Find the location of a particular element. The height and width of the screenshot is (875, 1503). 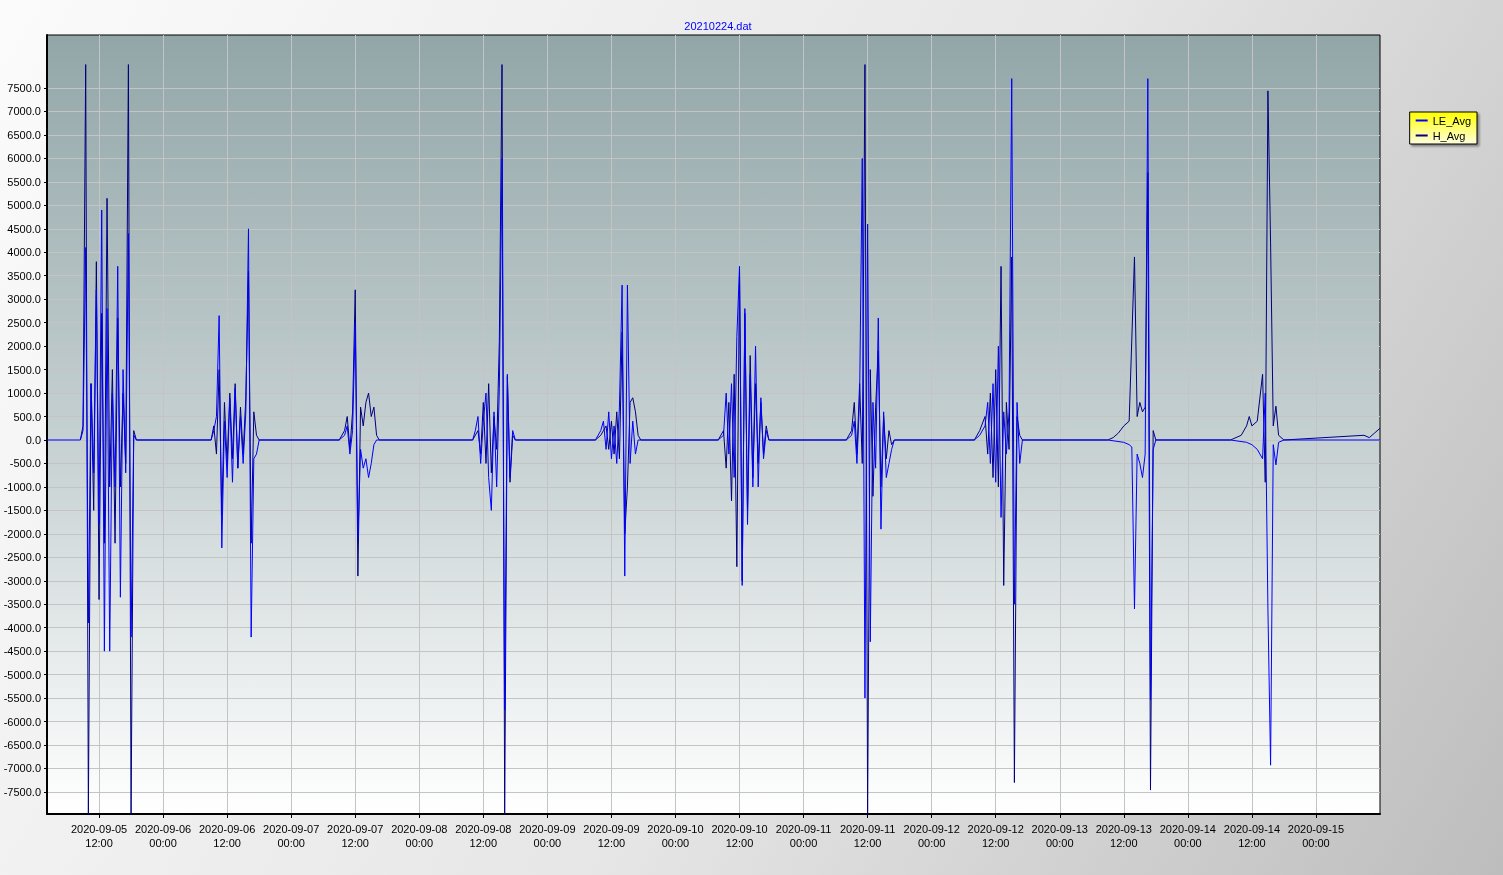

y-tick-label: -3500.0 is located at coordinates (22, 604).